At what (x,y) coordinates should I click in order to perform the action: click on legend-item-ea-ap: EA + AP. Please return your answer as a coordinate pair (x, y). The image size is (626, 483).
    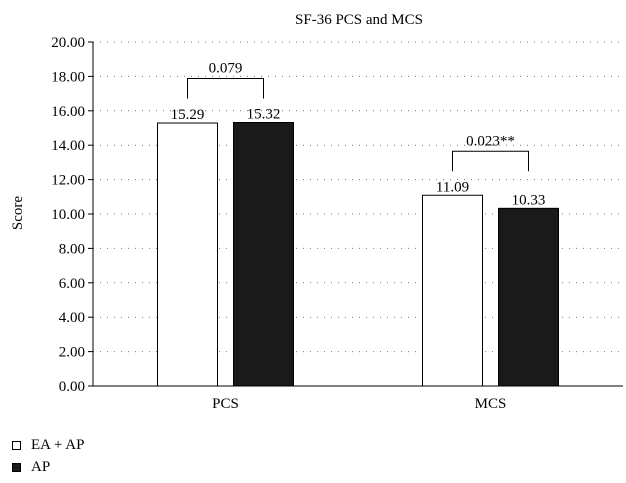
    Looking at the image, I should click on (48, 445).